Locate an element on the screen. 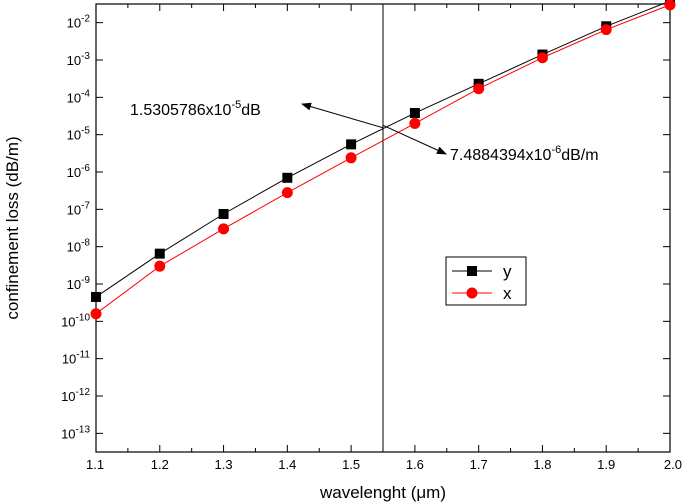 This screenshot has width=685, height=504. x-tick-label: 1.8 is located at coordinates (542, 464).